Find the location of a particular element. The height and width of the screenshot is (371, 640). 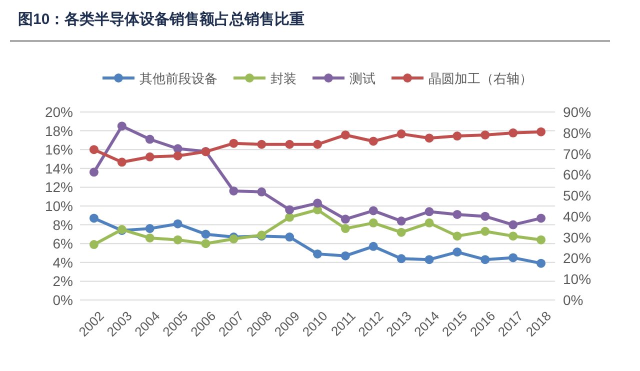

y-tick-label: 12% is located at coordinates (58, 187).